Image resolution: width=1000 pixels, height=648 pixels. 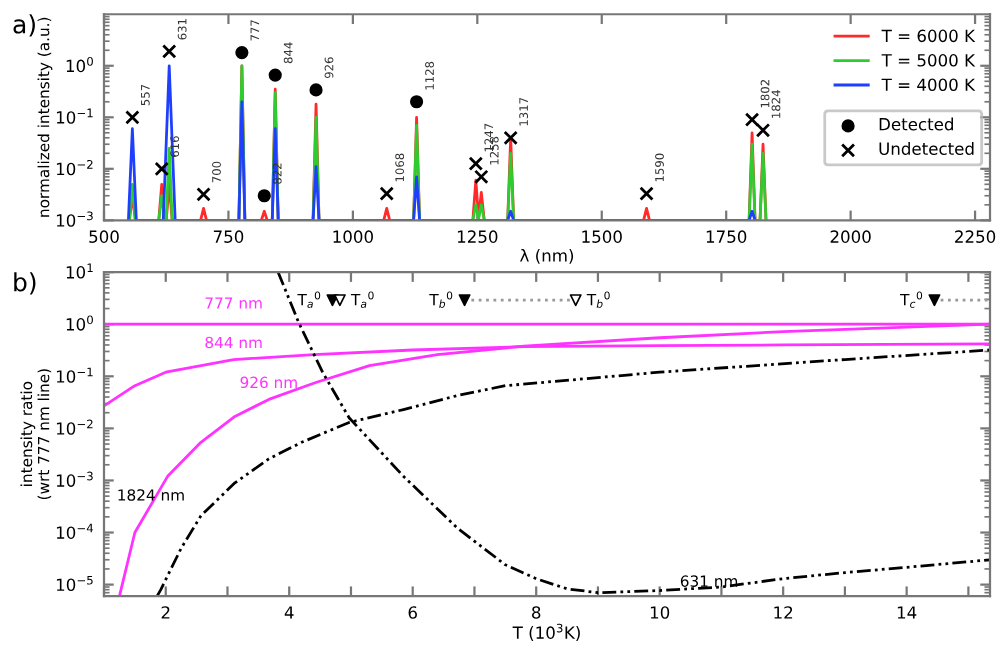 What do you see at coordinates (602, 236) in the screenshot?
I see `x-tick-label: 1500` at bounding box center [602, 236].